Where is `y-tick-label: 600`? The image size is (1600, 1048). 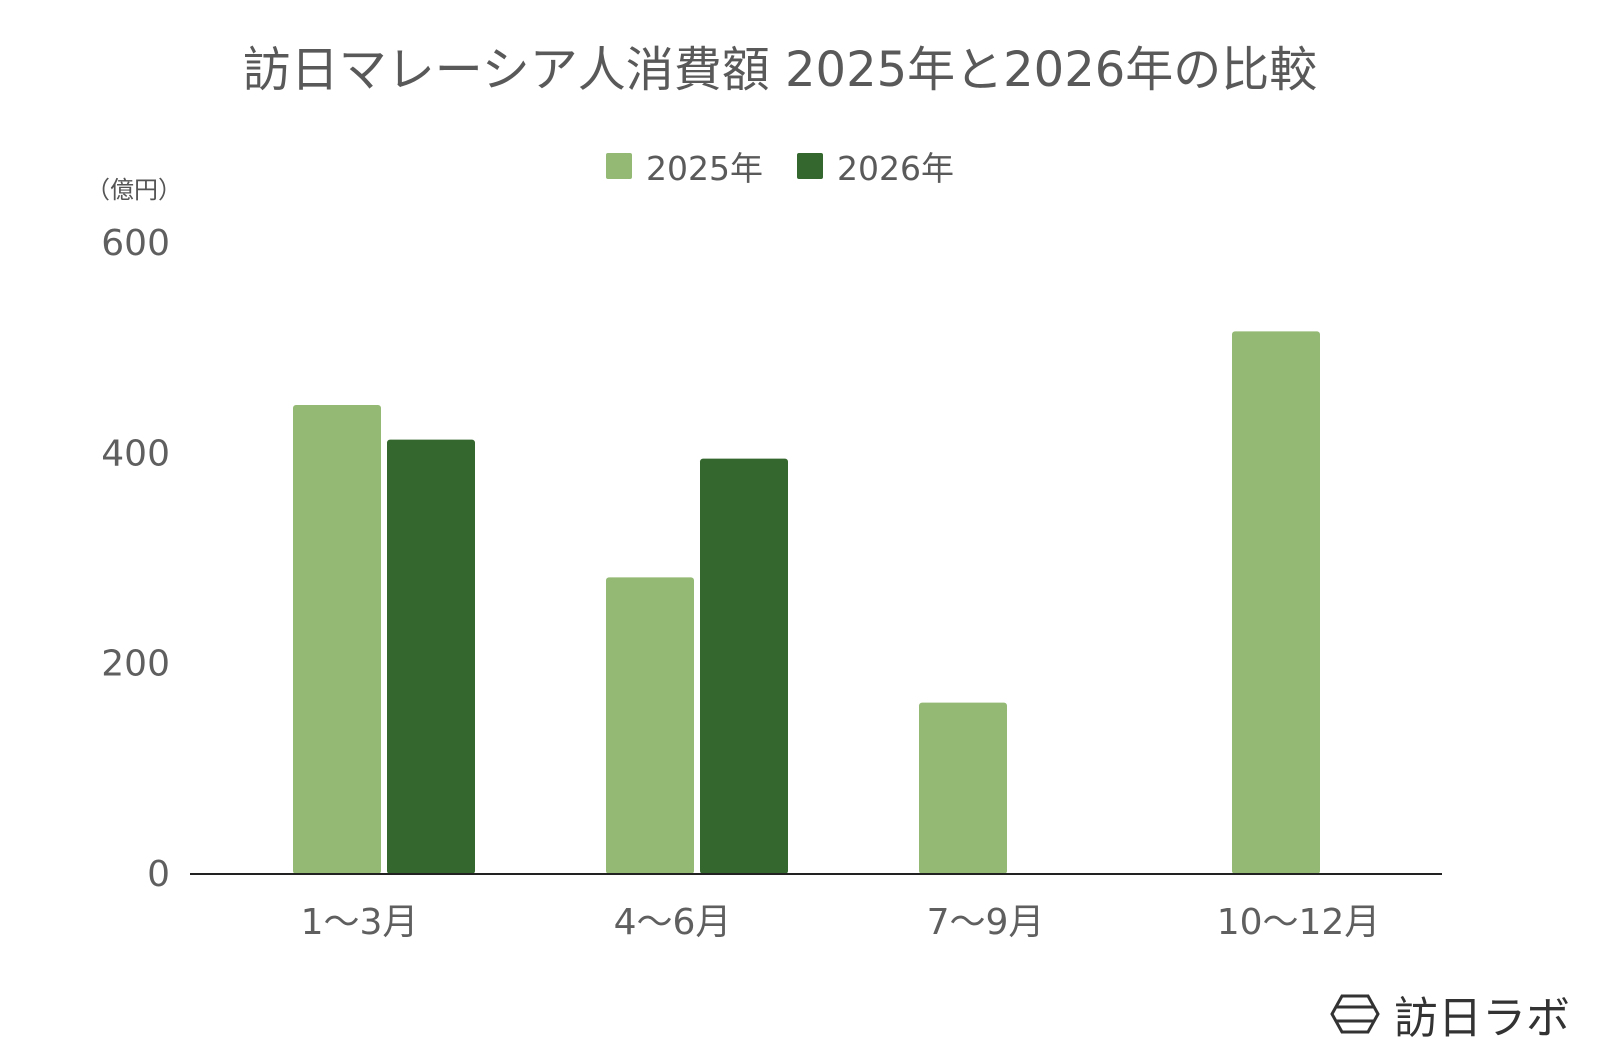 y-tick-label: 600 is located at coordinates (135, 243).